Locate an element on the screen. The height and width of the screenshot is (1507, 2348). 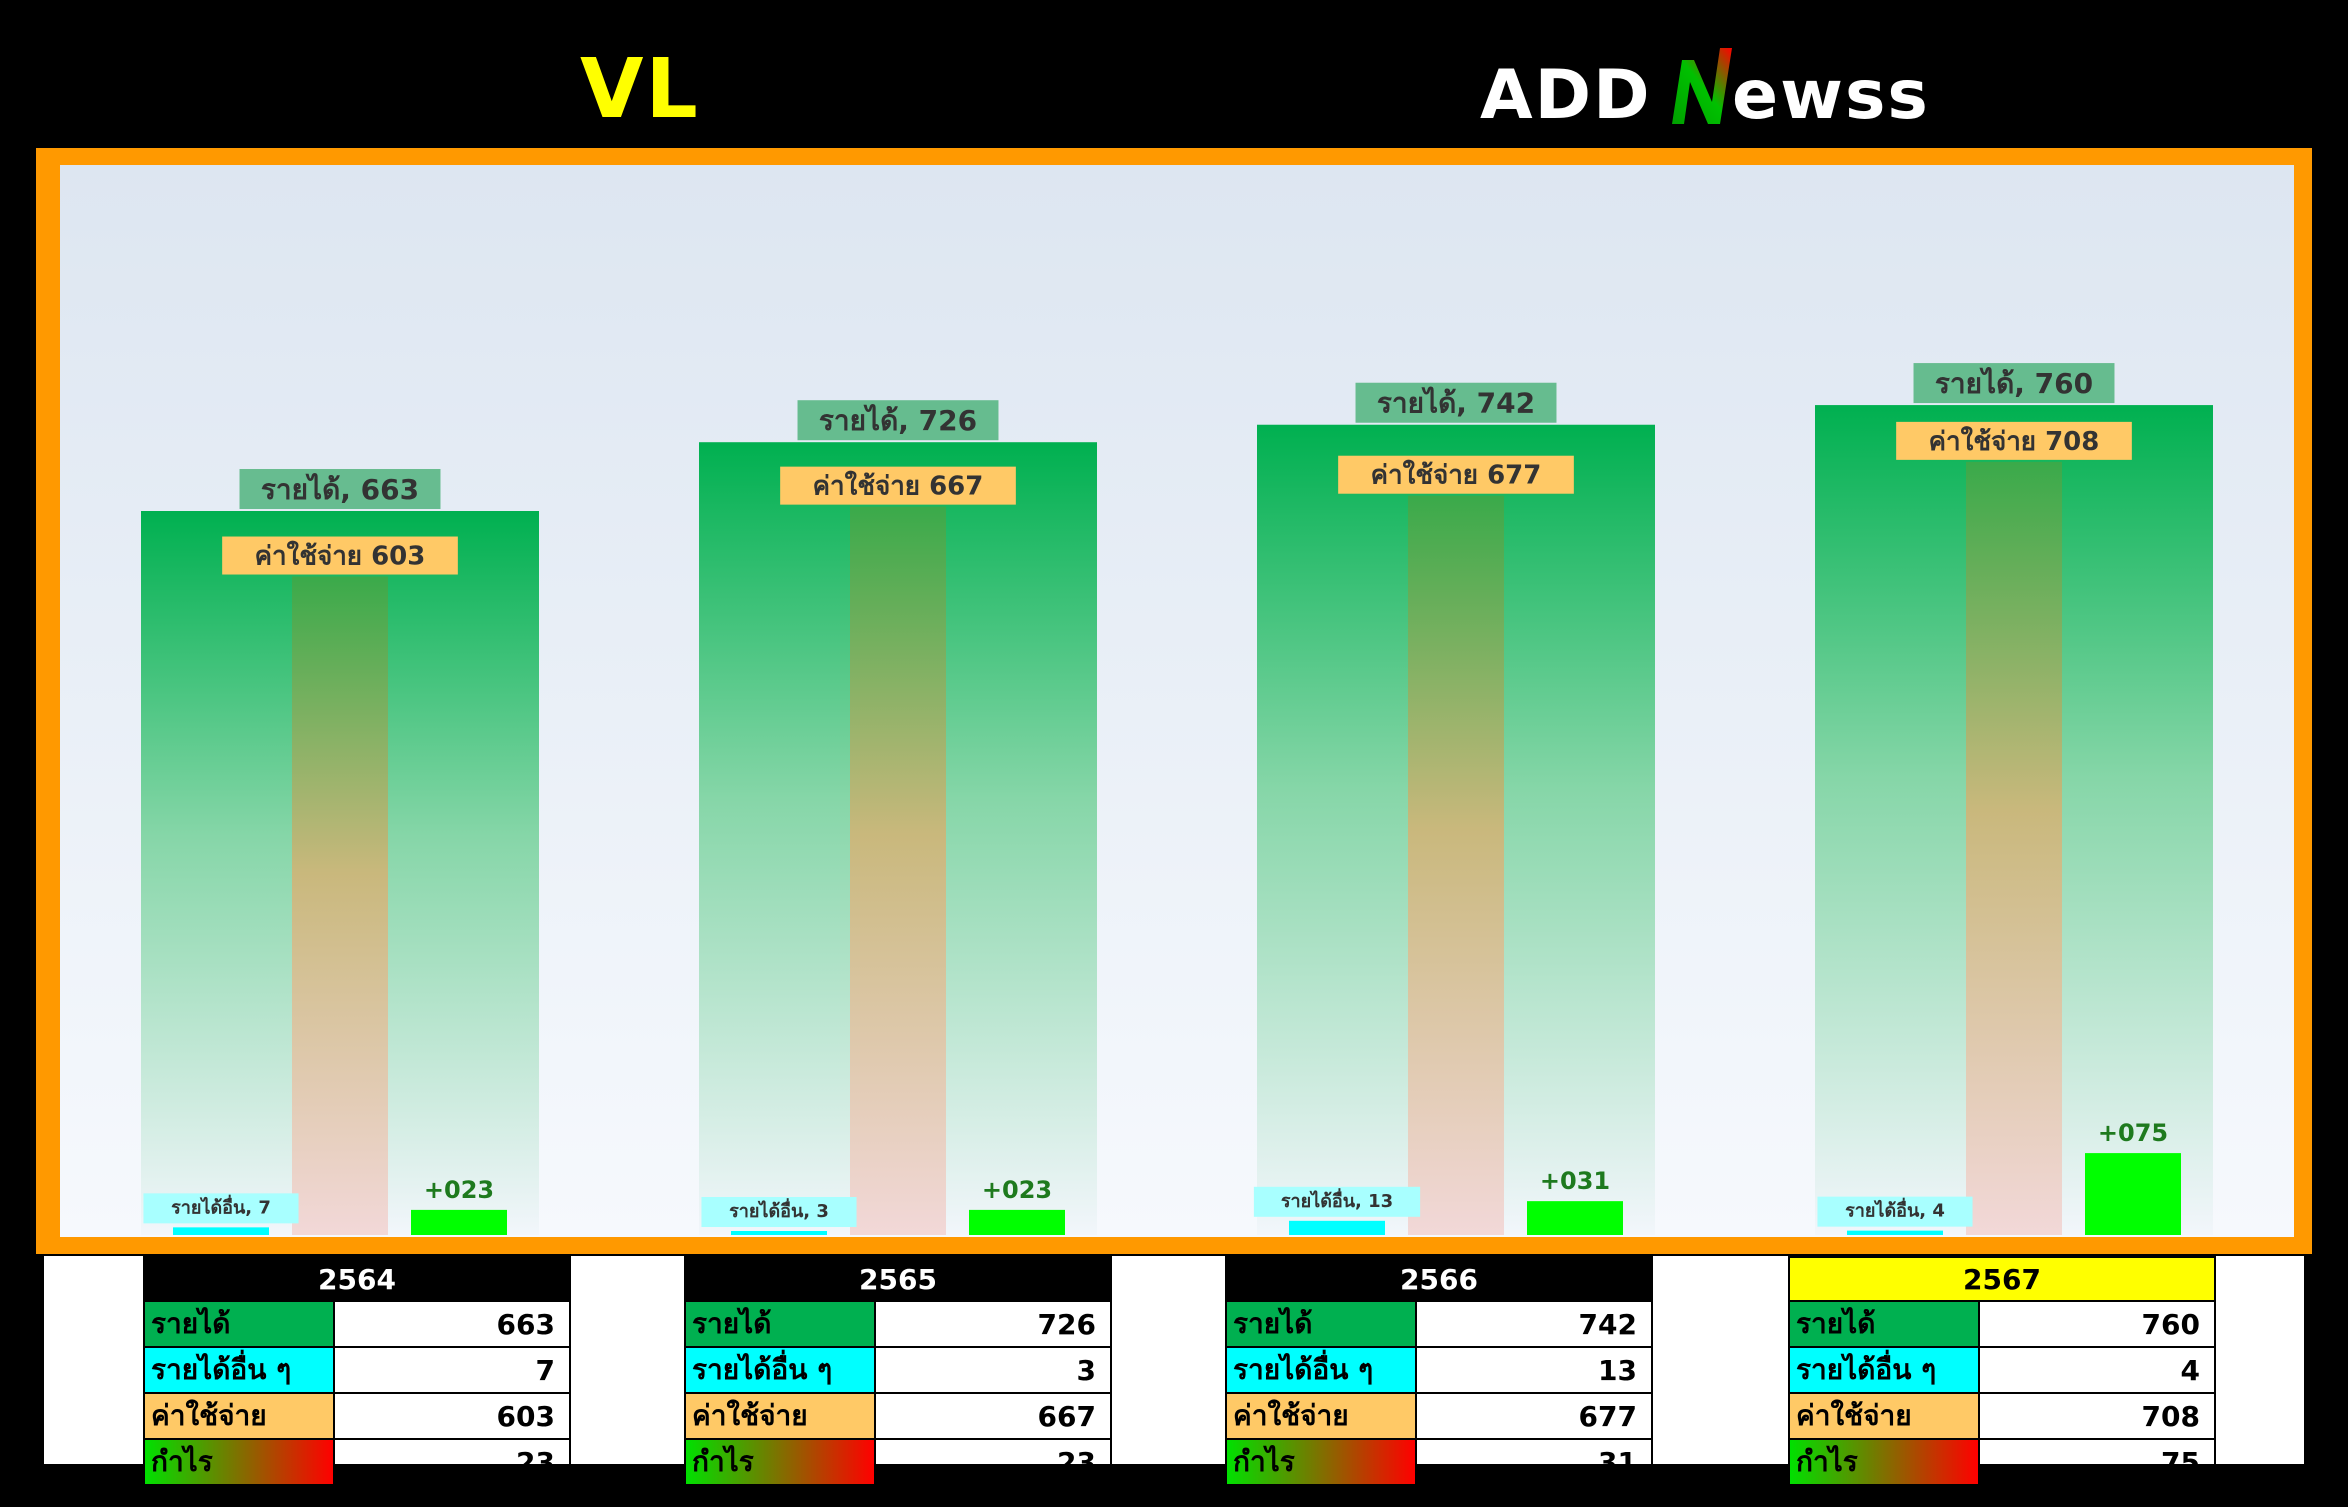
svg-text: รายได้อื่น, 7 is located at coordinates (221, 1206).